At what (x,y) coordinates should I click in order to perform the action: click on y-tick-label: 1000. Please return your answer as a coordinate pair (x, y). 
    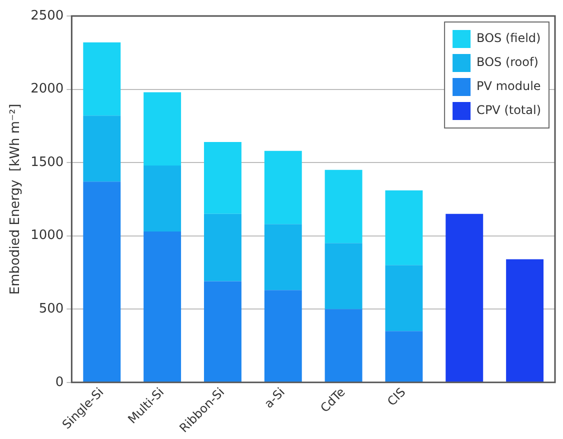
    Looking at the image, I should click on (47, 236).